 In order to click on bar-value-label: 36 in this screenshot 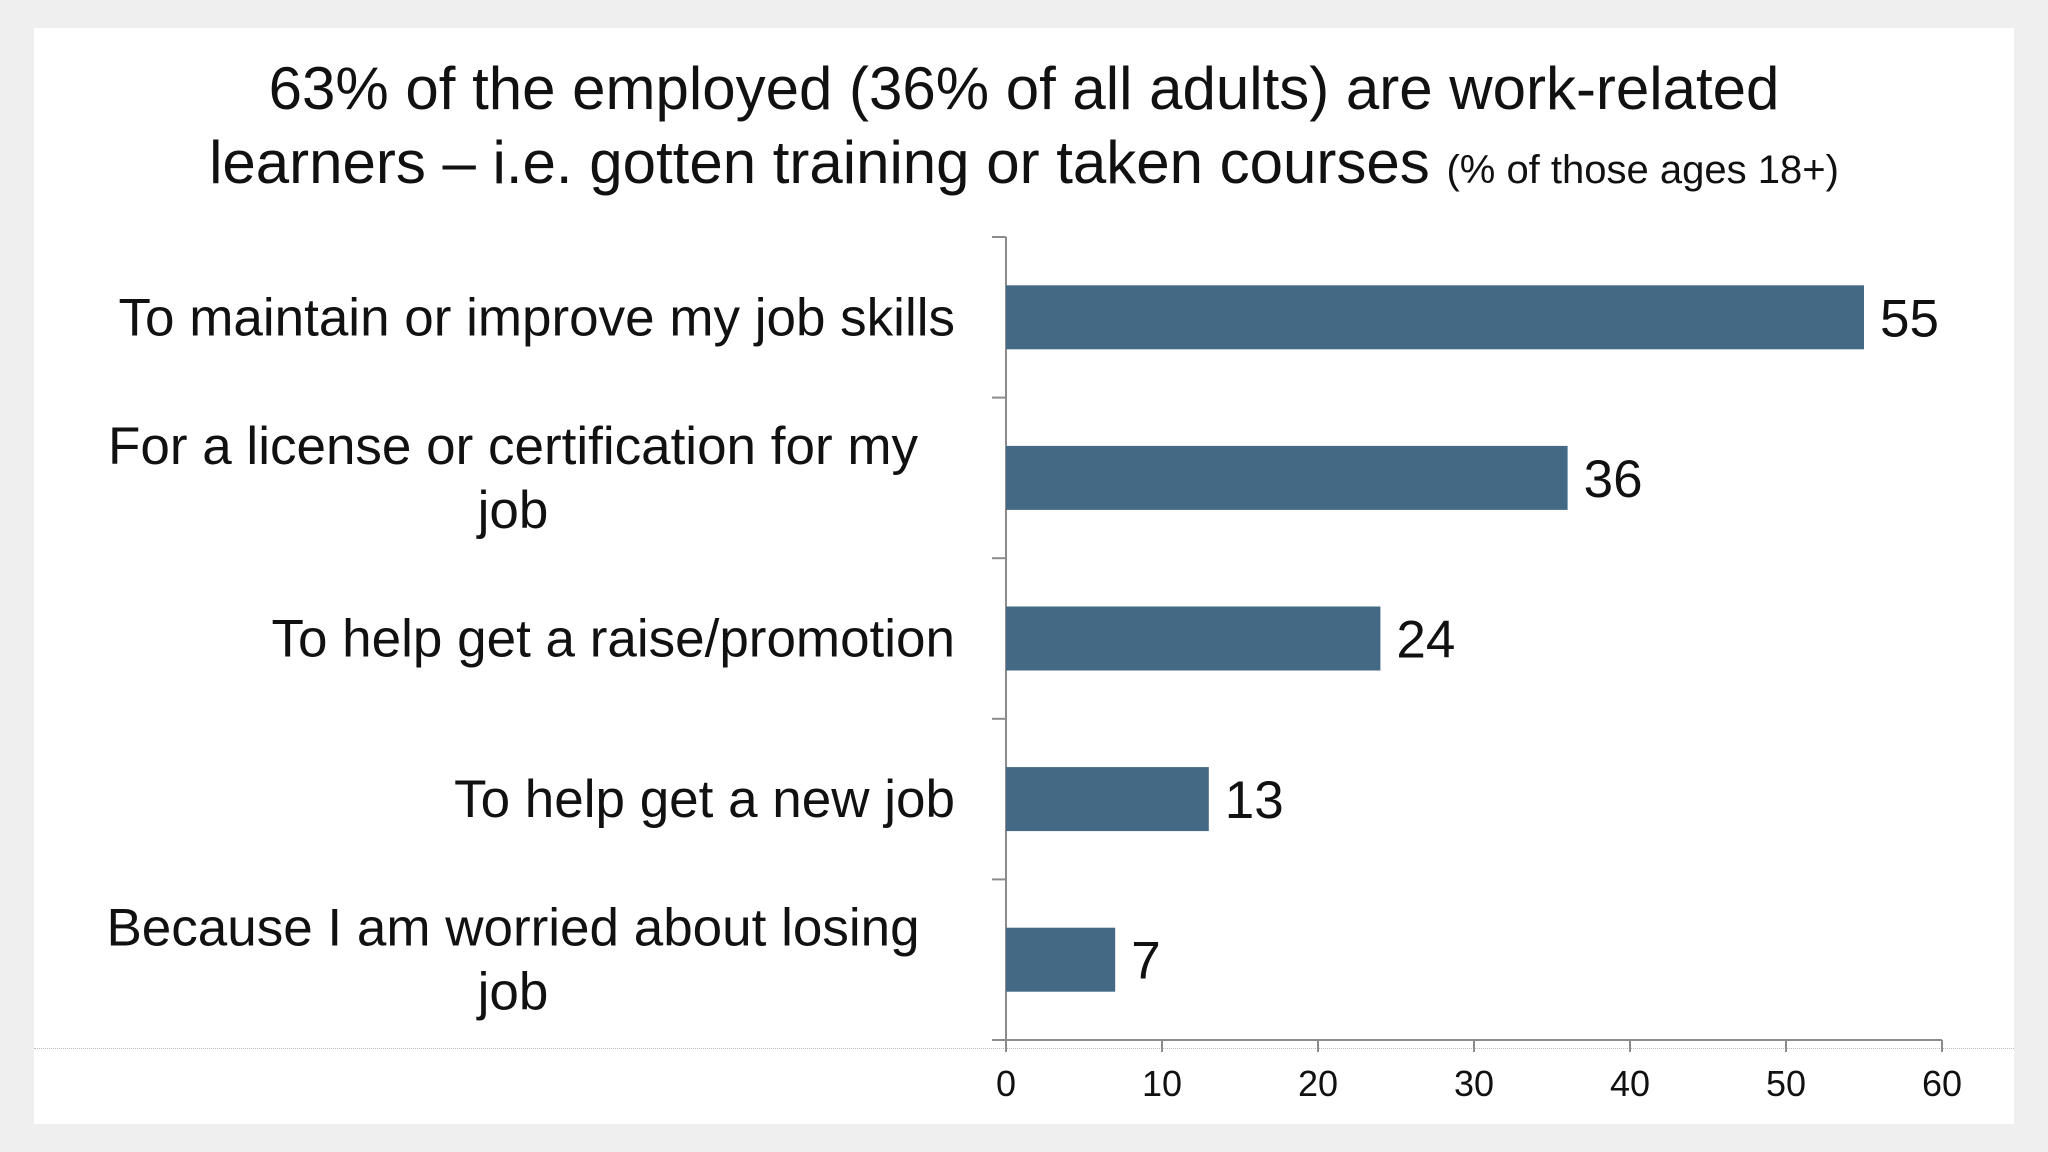, I will do `click(1613, 479)`.